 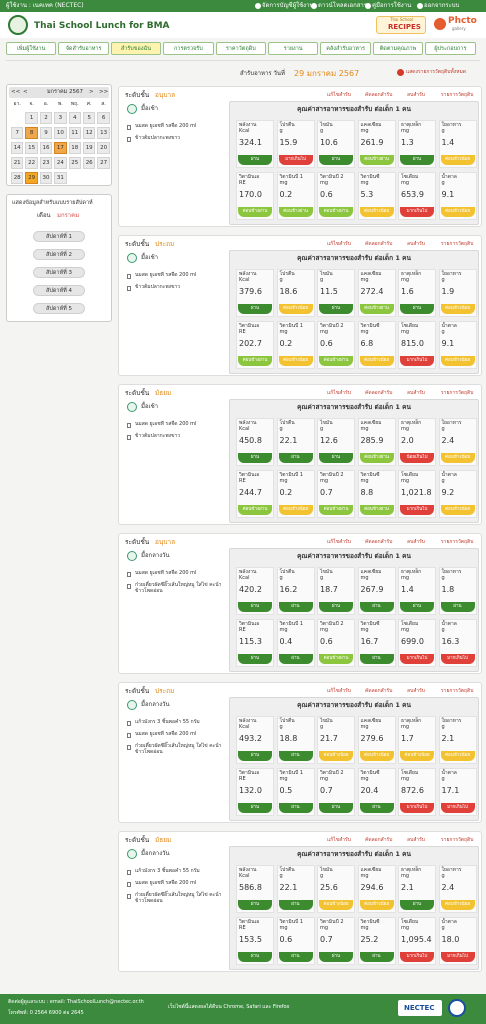 I want to click on calendar-nav: >>, so click(x=104, y=92).